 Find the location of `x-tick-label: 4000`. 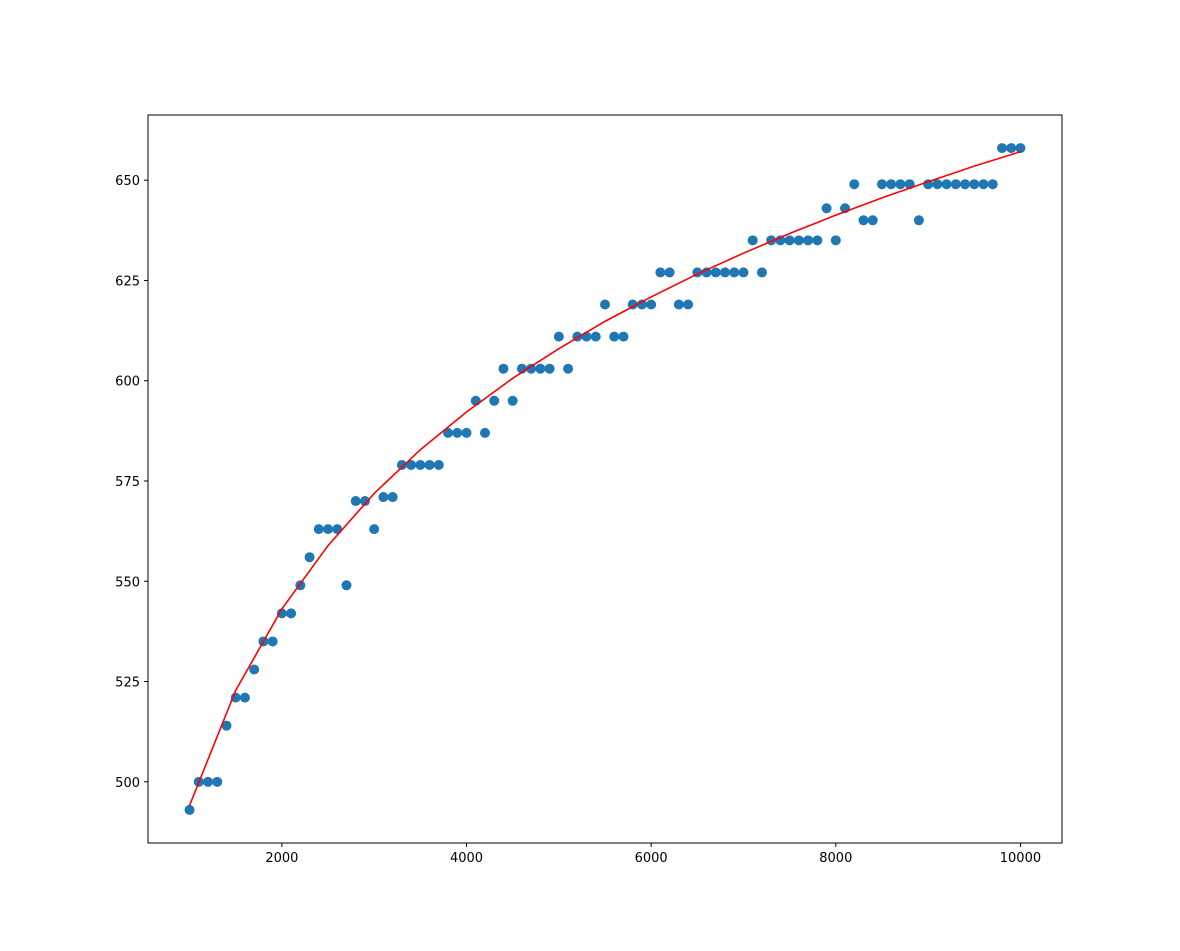

x-tick-label: 4000 is located at coordinates (466, 858).